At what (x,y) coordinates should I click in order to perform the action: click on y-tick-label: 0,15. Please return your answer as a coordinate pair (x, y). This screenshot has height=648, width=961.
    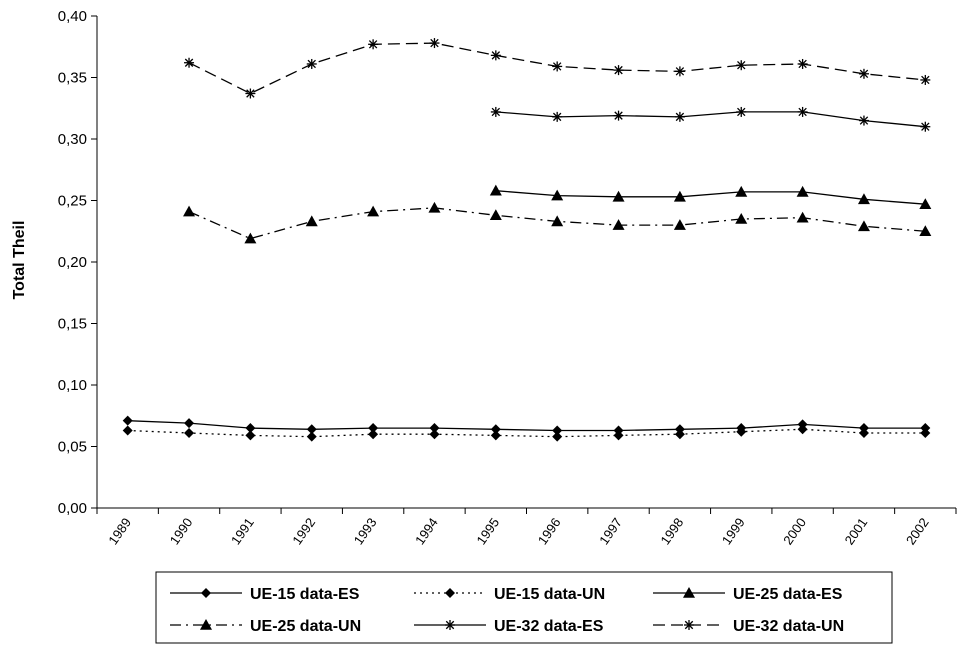
    Looking at the image, I should click on (72, 324).